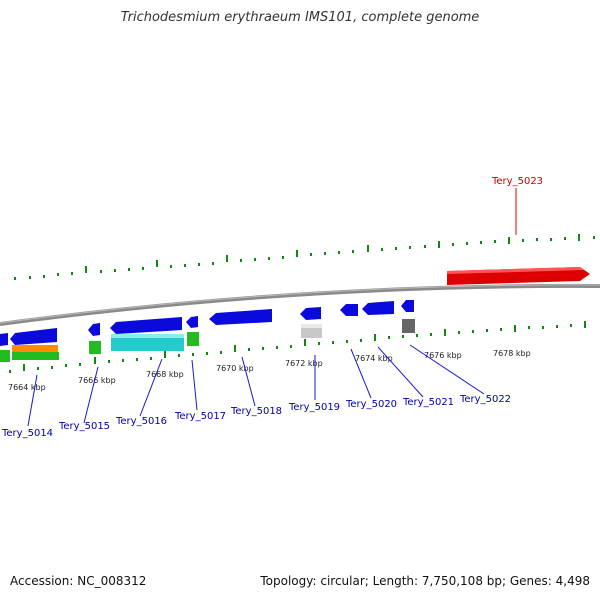  I want to click on gene-tery-5019-arrow, so click(310, 313).